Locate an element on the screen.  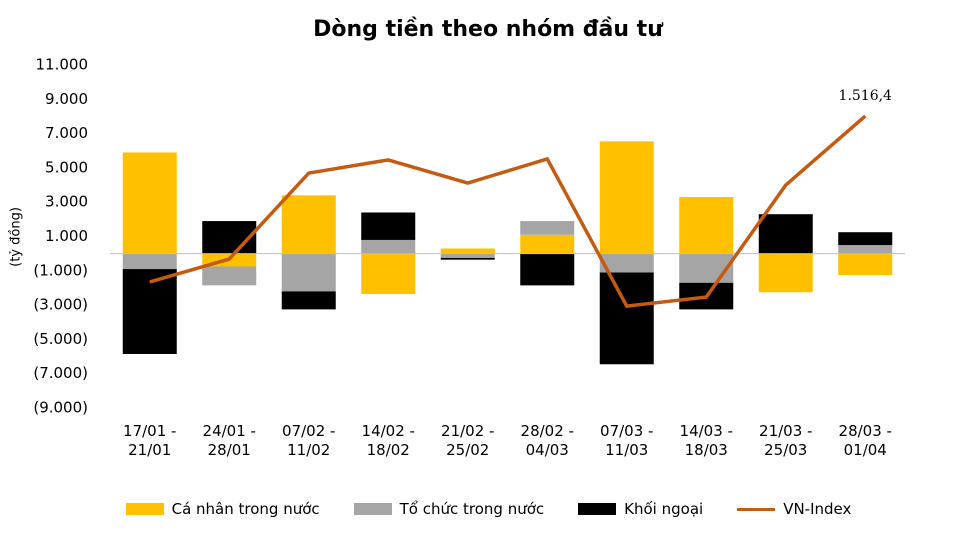
legend-item: VN-Index is located at coordinates (794, 509).